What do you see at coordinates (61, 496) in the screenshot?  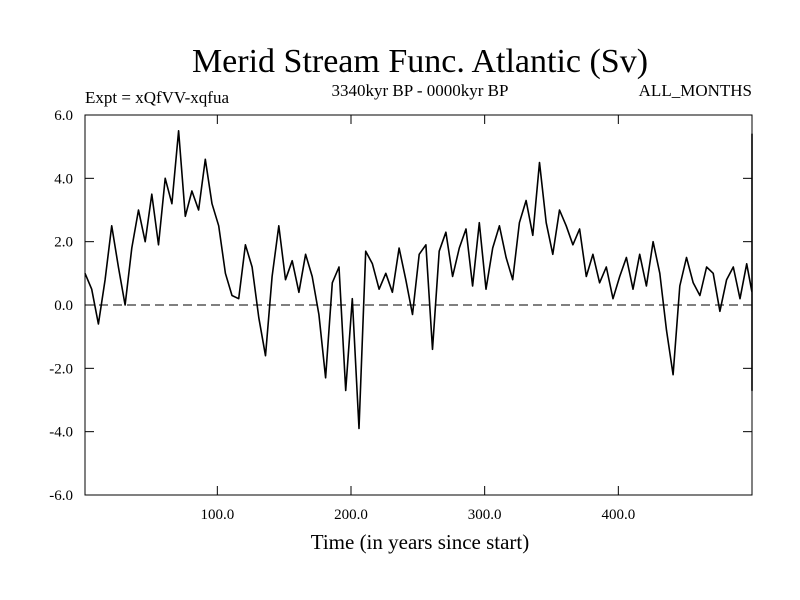 I see `y-tick-label: -6.0` at bounding box center [61, 496].